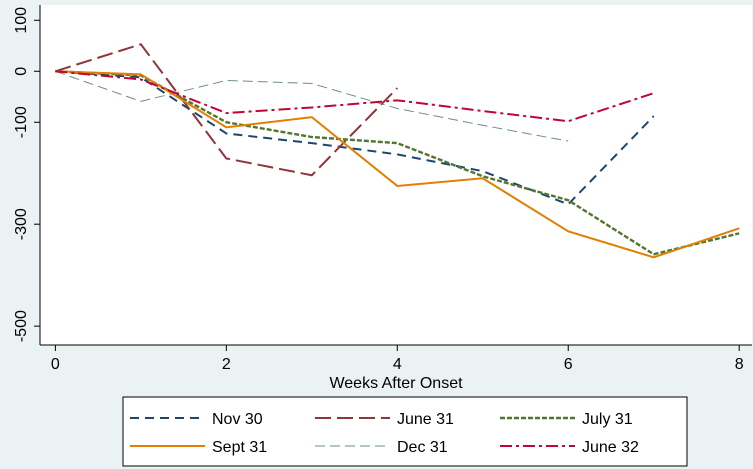 The image size is (753, 469). I want to click on x-tick-label: 4, so click(397, 364).